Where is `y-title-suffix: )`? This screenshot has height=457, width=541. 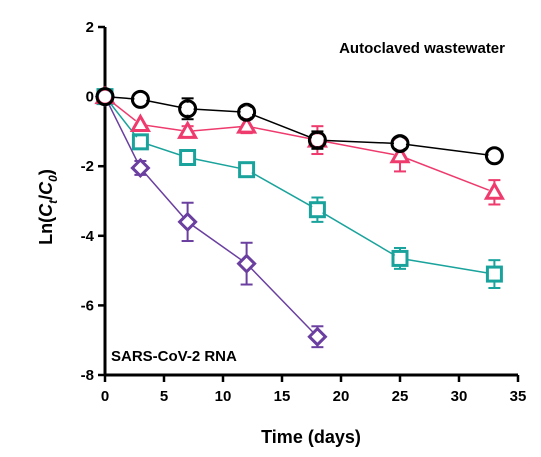
y-title-suffix: ) is located at coordinates (46, 172).